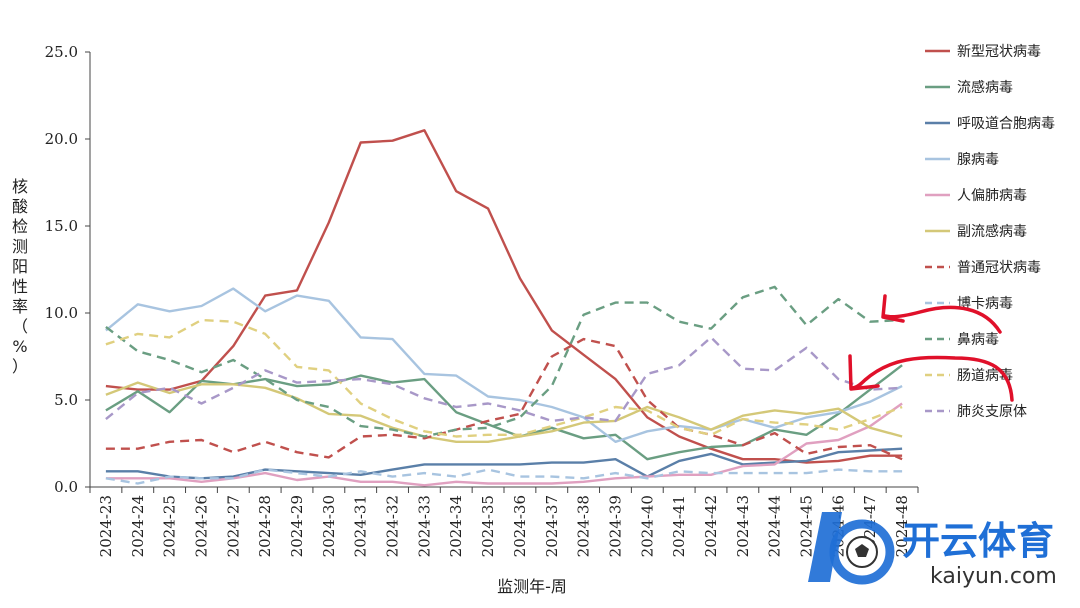 This screenshot has width=1080, height=608. I want to click on x-tick-label: 2024-23, so click(106, 526).